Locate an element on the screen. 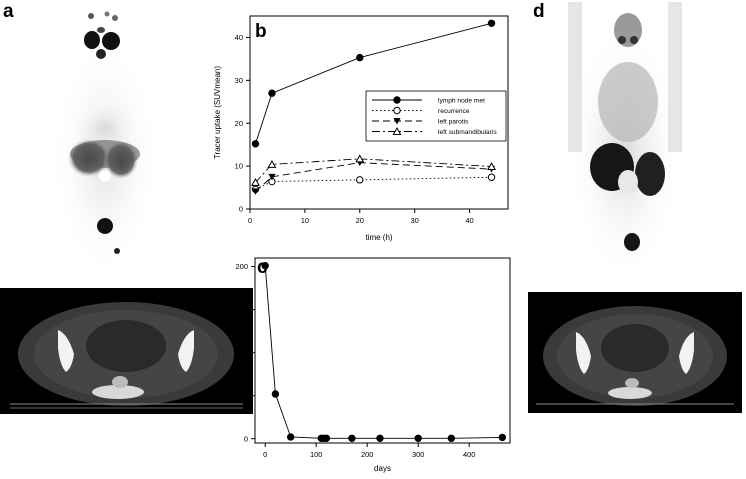 The image size is (746, 479). y-tick-label: 50 is located at coordinates (244, 395).